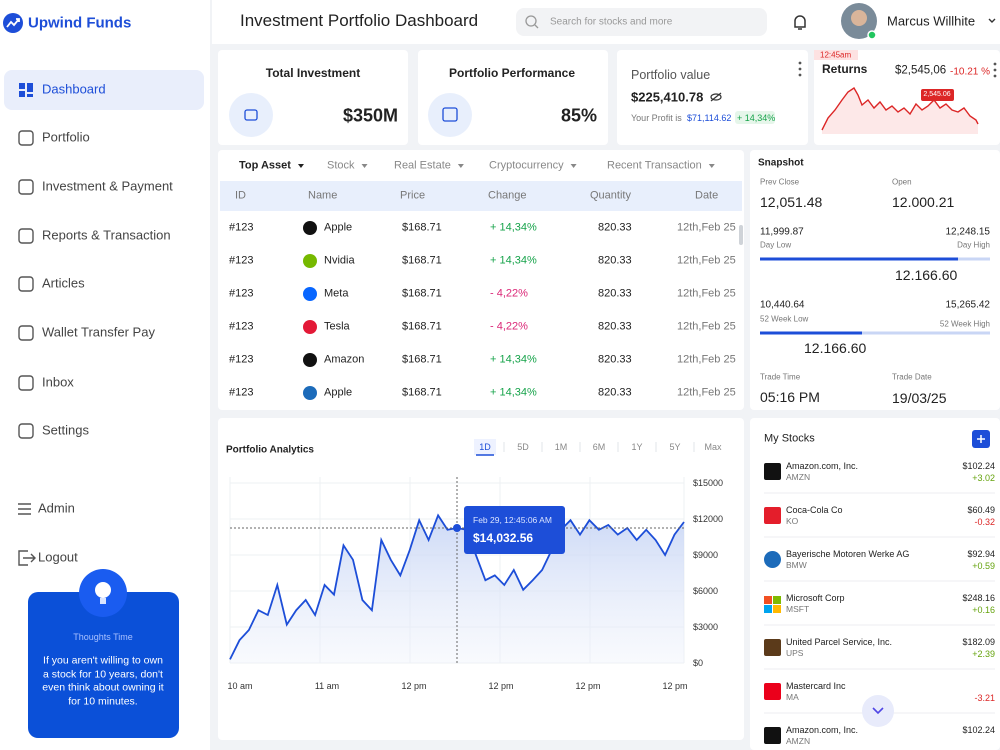 The image size is (1000, 750). I want to click on scroll-down-button, so click(878, 711).